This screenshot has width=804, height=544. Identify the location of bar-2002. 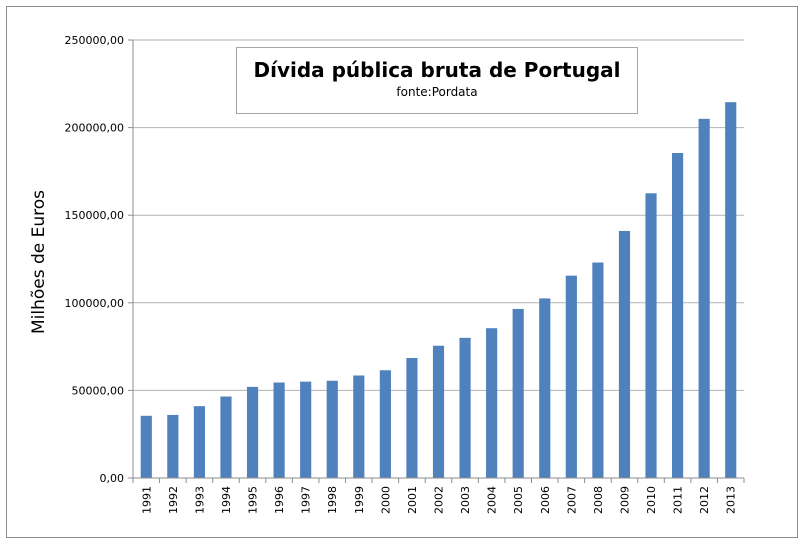
(438, 411).